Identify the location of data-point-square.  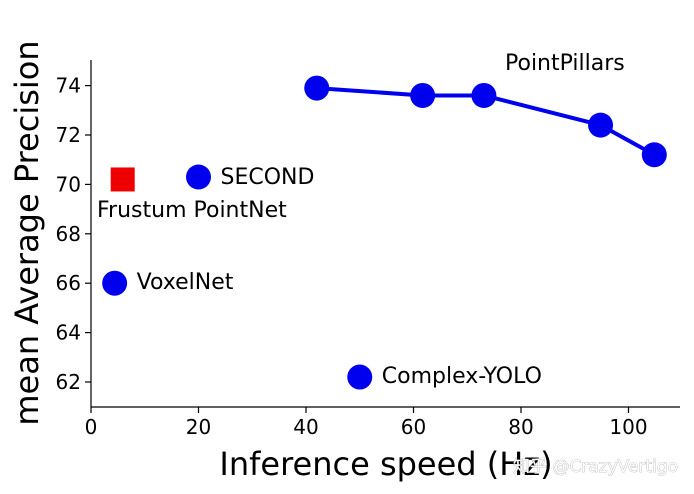
(122, 179).